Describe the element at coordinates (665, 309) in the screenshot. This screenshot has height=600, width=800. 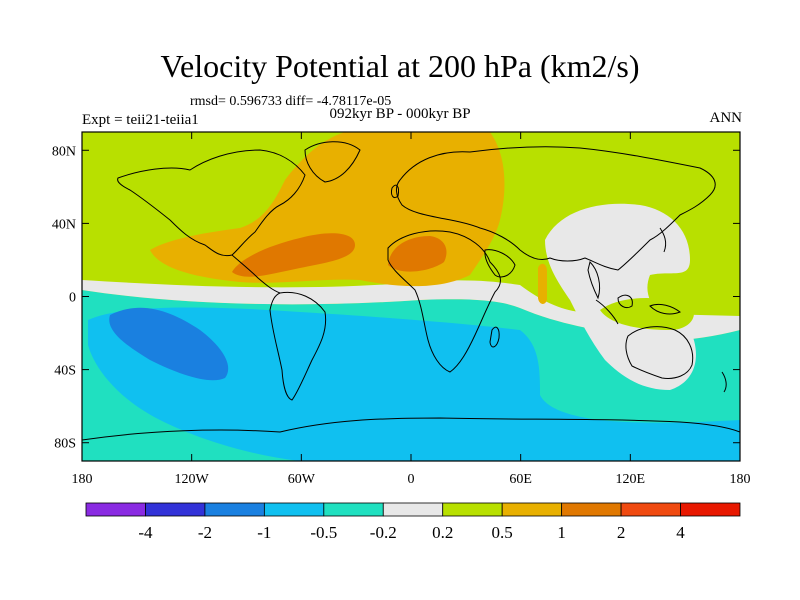
I see `coast-new-guinea` at that location.